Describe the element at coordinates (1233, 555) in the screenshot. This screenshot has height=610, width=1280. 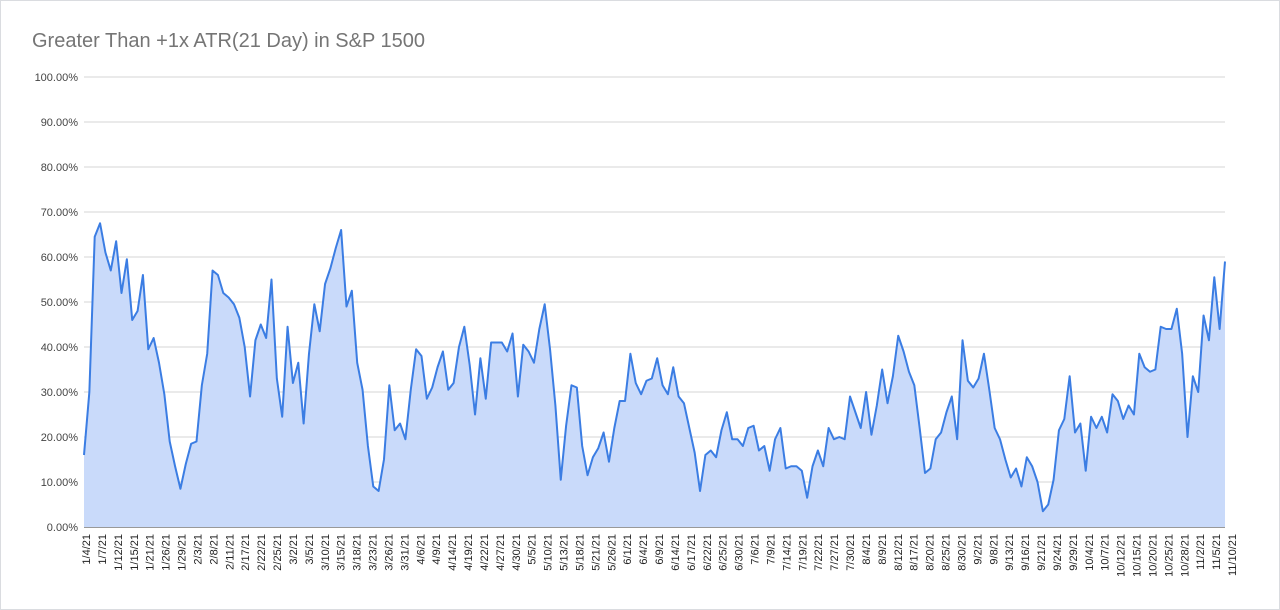
I see `x-tick-label: 11/10/21` at that location.